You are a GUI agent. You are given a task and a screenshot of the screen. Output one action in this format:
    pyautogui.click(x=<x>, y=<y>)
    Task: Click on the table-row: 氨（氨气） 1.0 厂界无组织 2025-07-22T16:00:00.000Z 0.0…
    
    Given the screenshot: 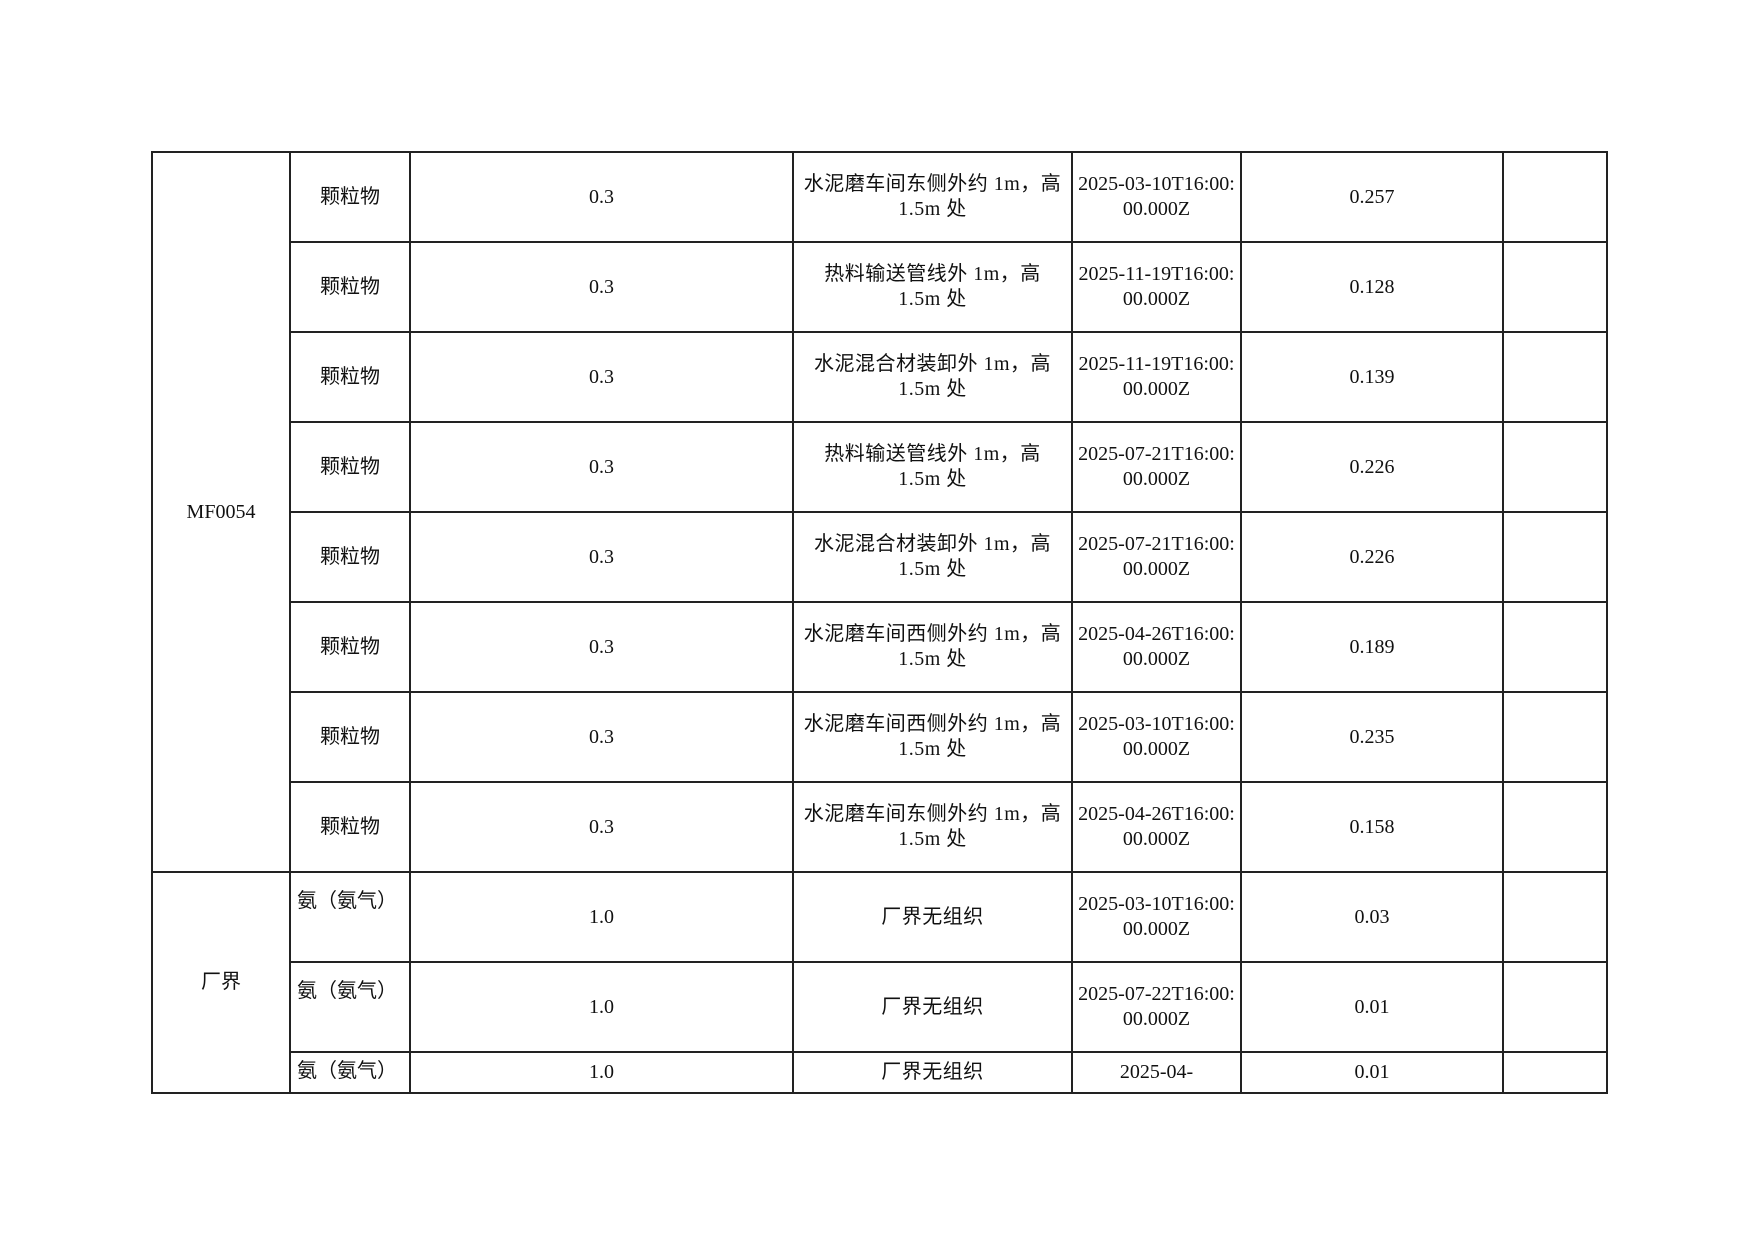 What is the action you would take?
    pyautogui.click(x=880, y=1007)
    